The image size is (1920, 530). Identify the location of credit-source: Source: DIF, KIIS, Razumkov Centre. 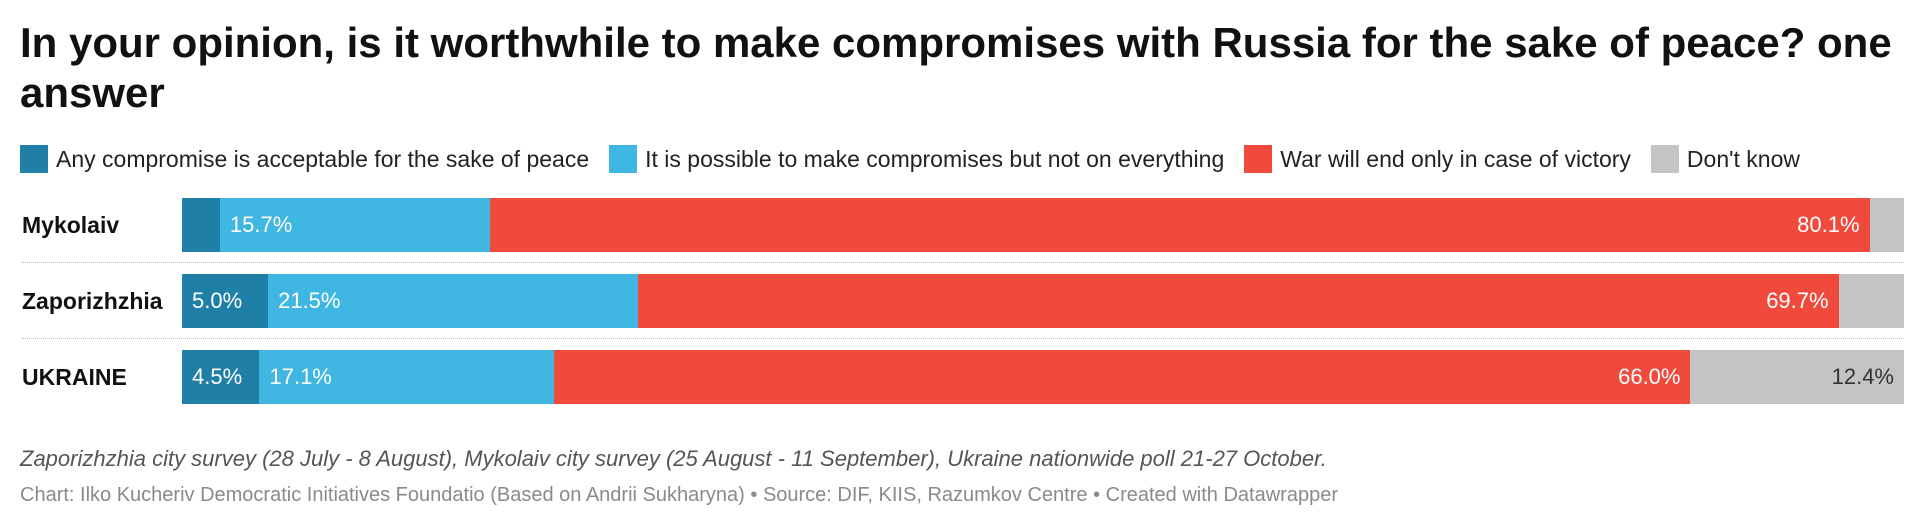
(925, 495).